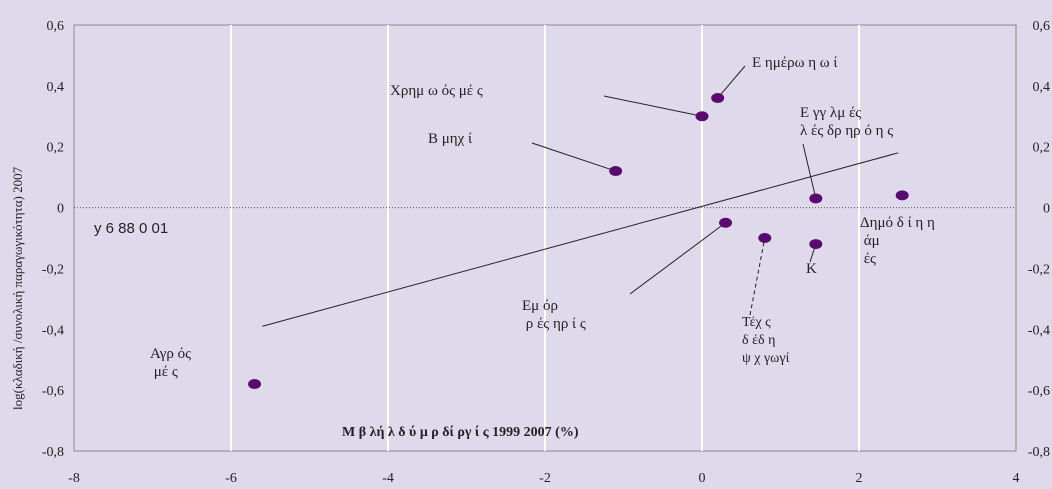  I want to click on x-tick-label: -8, so click(74, 478).